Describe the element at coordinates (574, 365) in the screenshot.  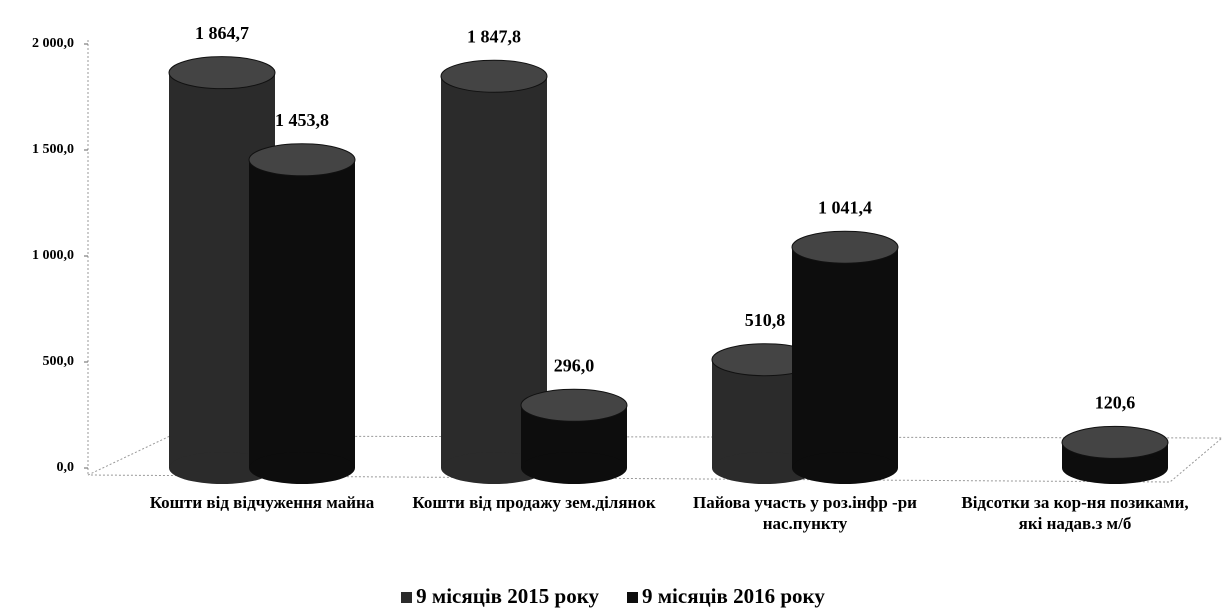
I see `value-label: 296,0` at that location.